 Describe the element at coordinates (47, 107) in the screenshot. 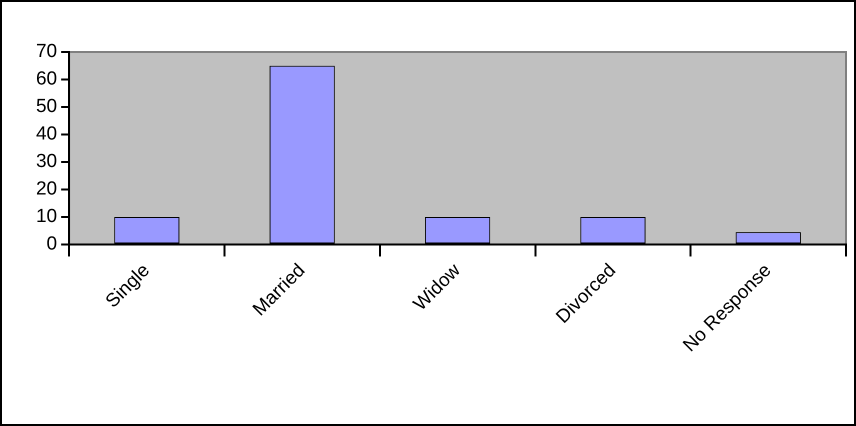

I see `y-tick-label: 50` at that location.